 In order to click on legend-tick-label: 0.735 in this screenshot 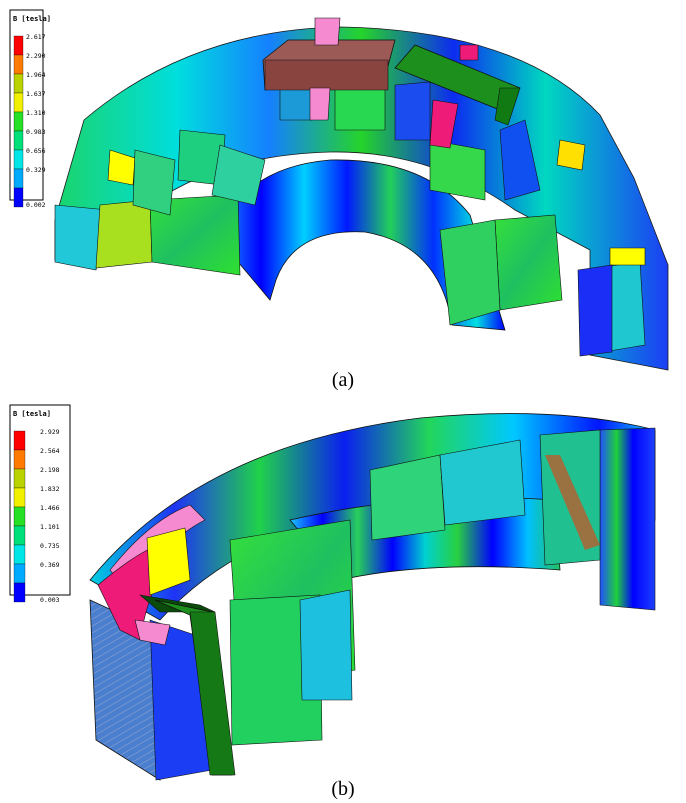, I will do `click(50, 546)`.